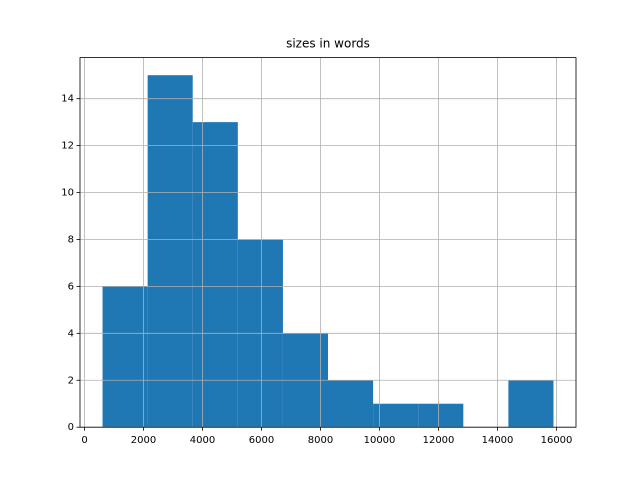  I want to click on chart-title: sizes in words, so click(328, 44).